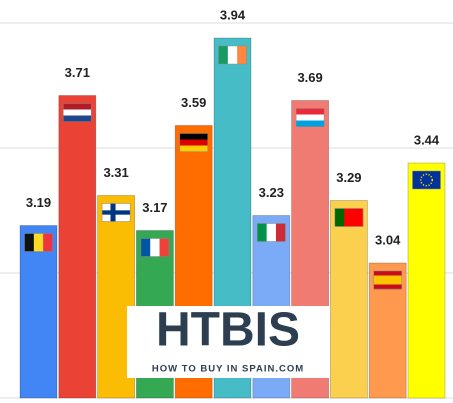 Image resolution: width=453 pixels, height=403 pixels. I want to click on logo: HTBIS HOW TO BUY IN SPAIN.COM, so click(228, 341).